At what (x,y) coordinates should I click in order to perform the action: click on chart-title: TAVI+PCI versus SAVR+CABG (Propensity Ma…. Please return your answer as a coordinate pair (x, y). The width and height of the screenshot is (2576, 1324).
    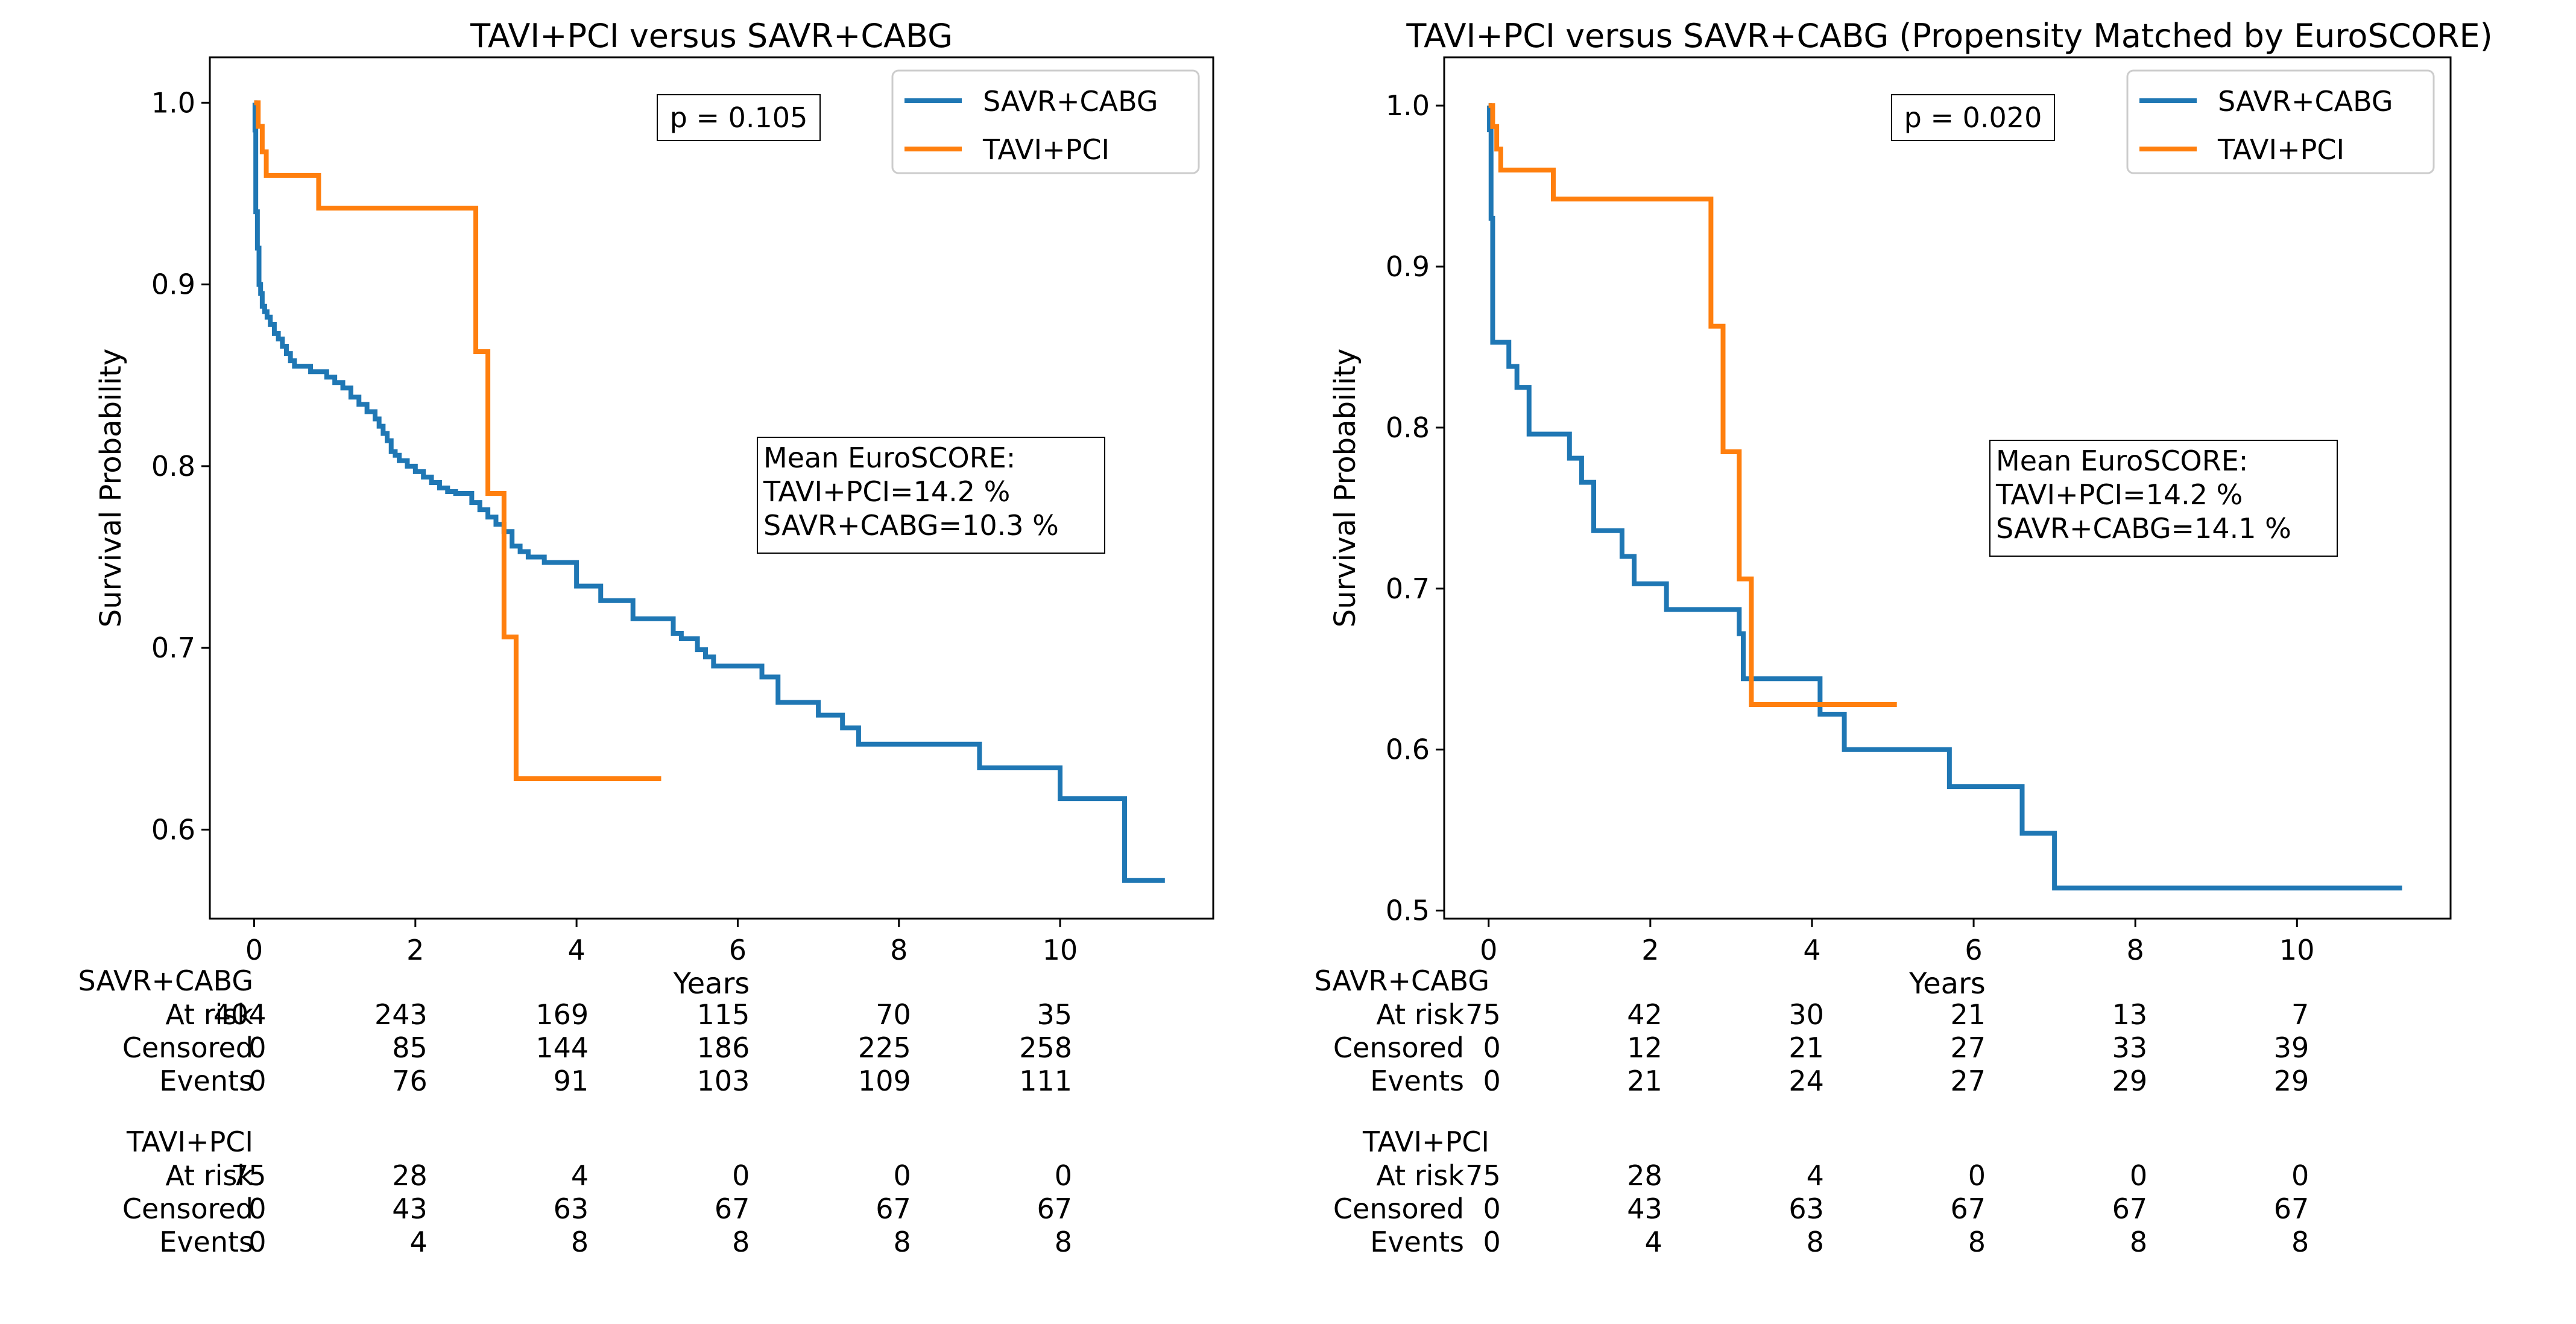
    Looking at the image, I should click on (1949, 36).